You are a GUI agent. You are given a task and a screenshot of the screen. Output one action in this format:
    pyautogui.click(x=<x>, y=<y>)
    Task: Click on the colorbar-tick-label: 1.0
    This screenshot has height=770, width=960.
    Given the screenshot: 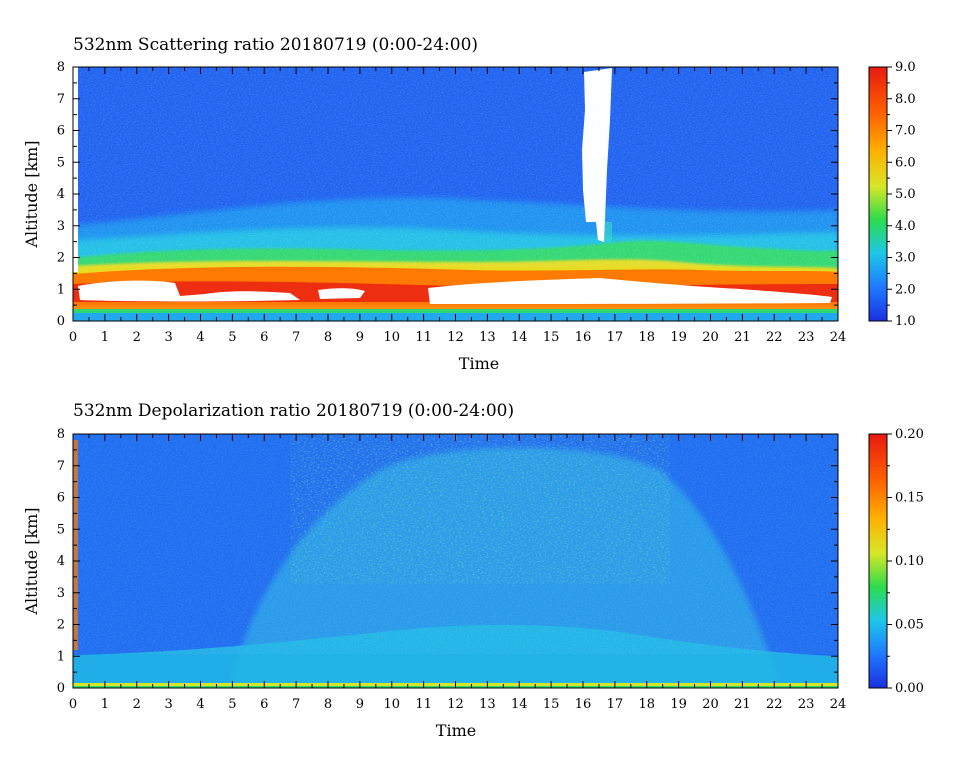 What is the action you would take?
    pyautogui.click(x=905, y=321)
    